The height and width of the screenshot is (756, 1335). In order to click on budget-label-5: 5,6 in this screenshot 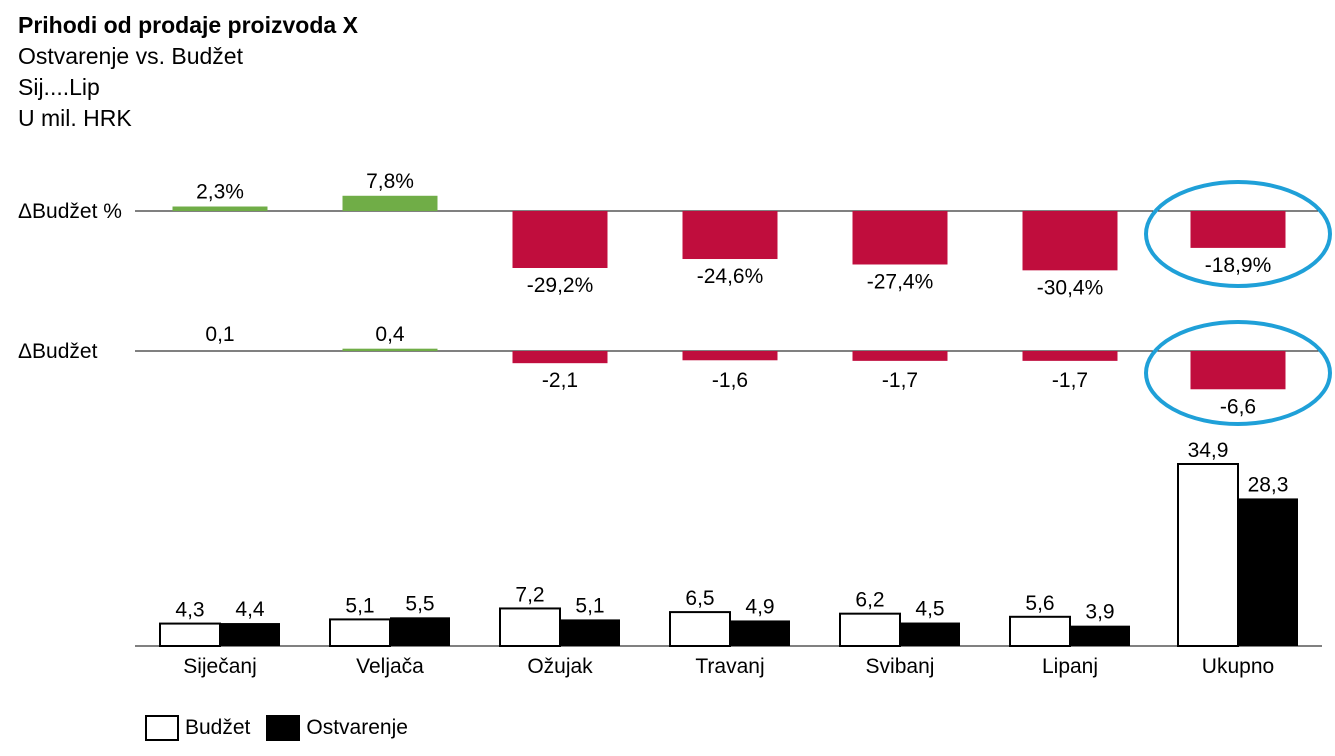, I will do `click(1039, 603)`.